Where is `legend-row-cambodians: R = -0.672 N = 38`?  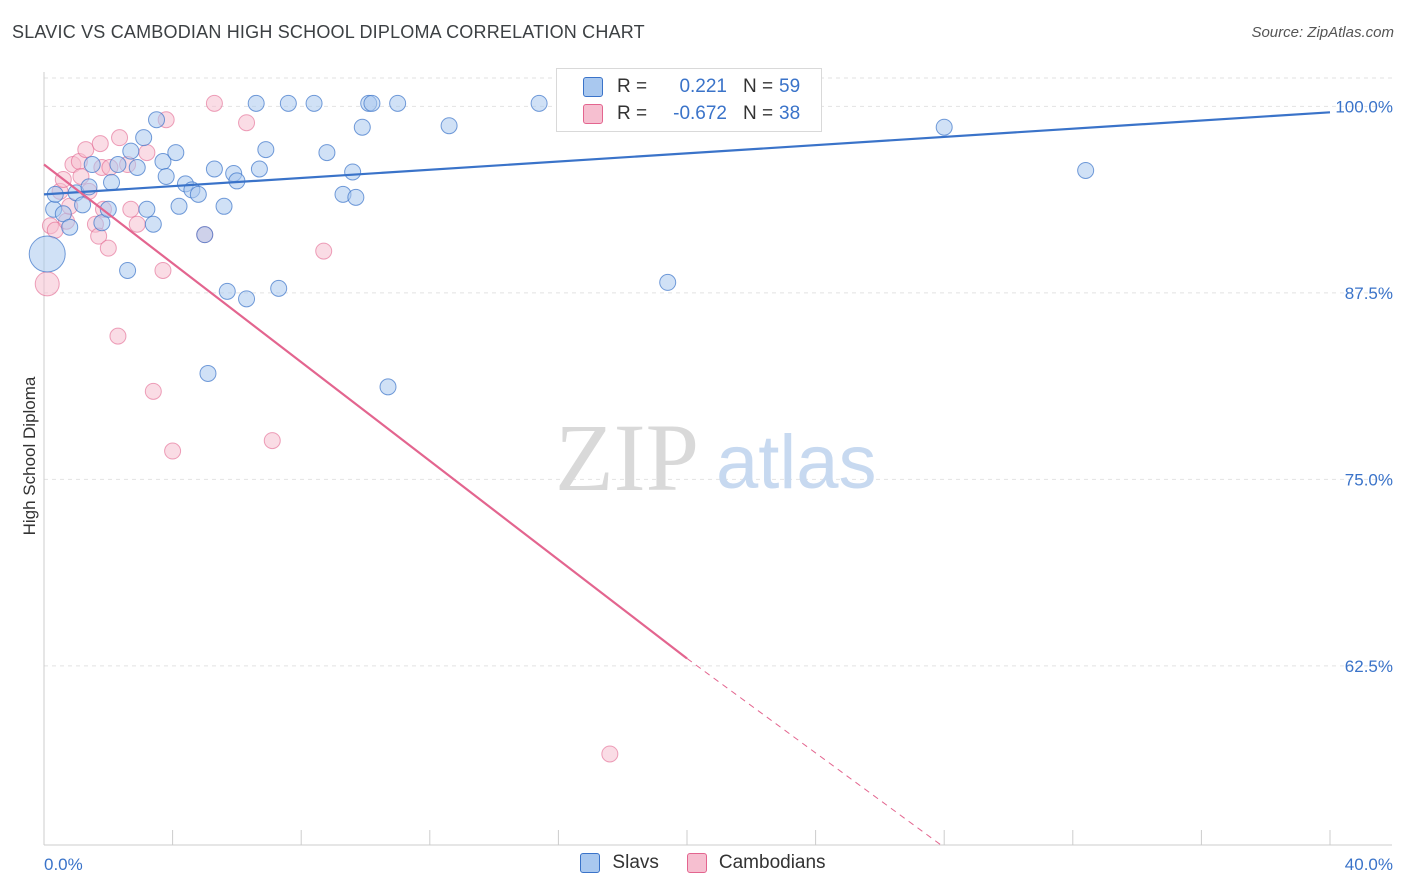 legend-row-cambodians: R = -0.672 N = 38 is located at coordinates (678, 114).